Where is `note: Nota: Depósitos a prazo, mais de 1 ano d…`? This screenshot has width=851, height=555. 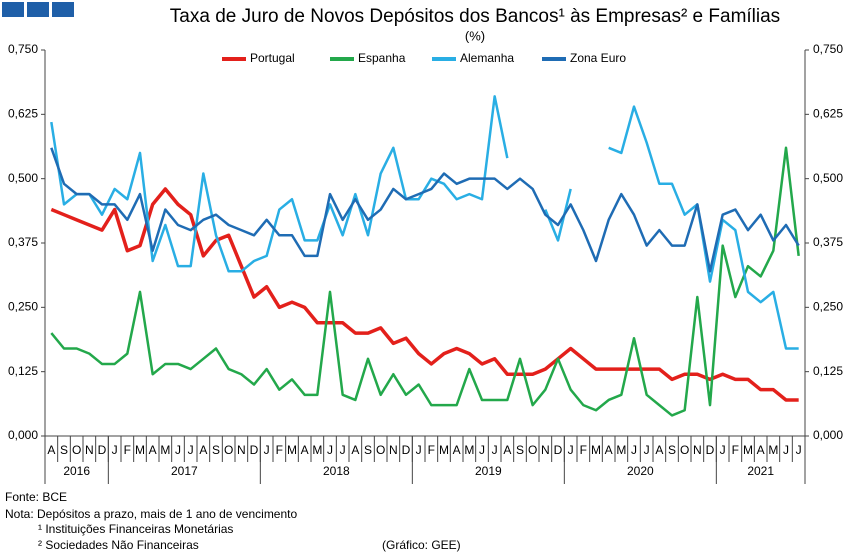 note: Nota: Depósitos a prazo, mais de 1 ano d… is located at coordinates (151, 514).